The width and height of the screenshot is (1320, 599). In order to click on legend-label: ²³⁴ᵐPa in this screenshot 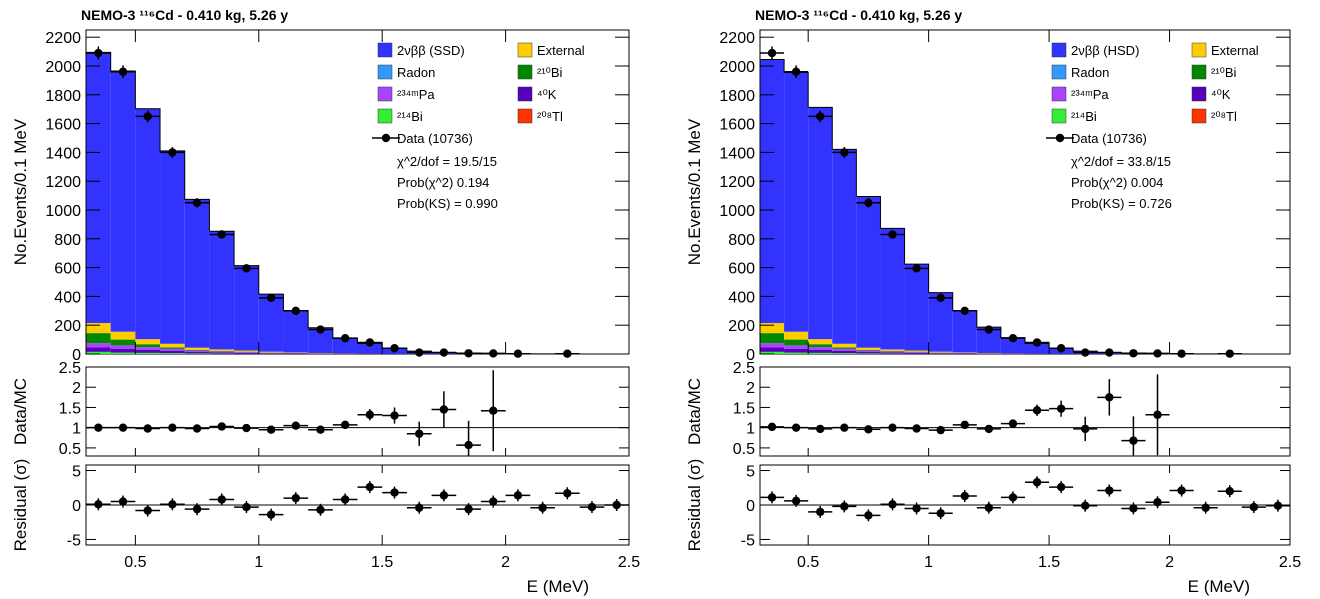, I will do `click(1090, 94)`.